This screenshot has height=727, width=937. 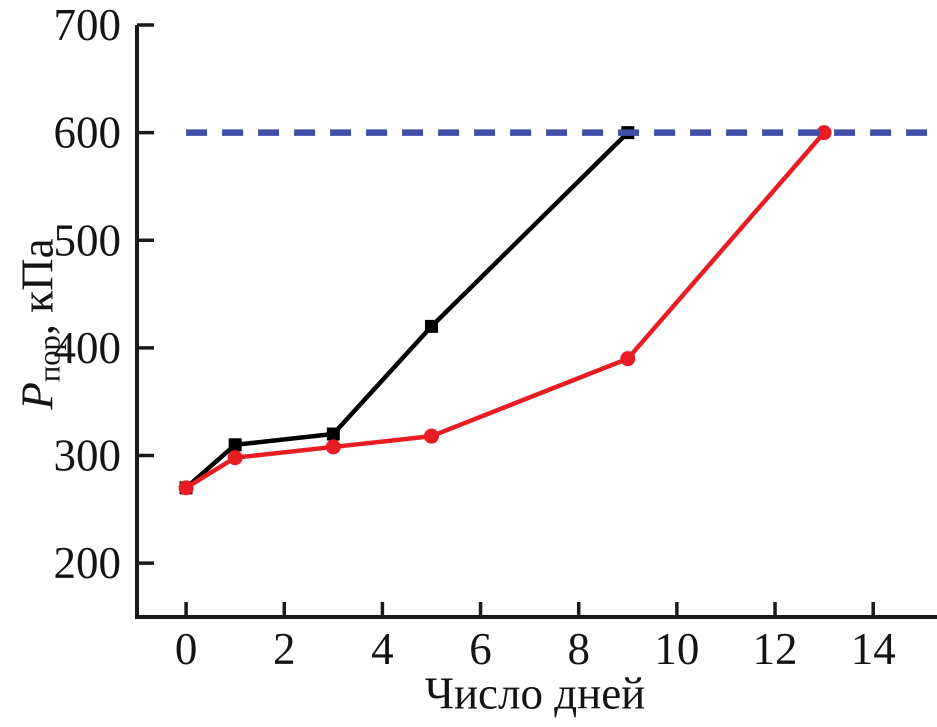 What do you see at coordinates (676, 649) in the screenshot?
I see `x-tick-label: 10` at bounding box center [676, 649].